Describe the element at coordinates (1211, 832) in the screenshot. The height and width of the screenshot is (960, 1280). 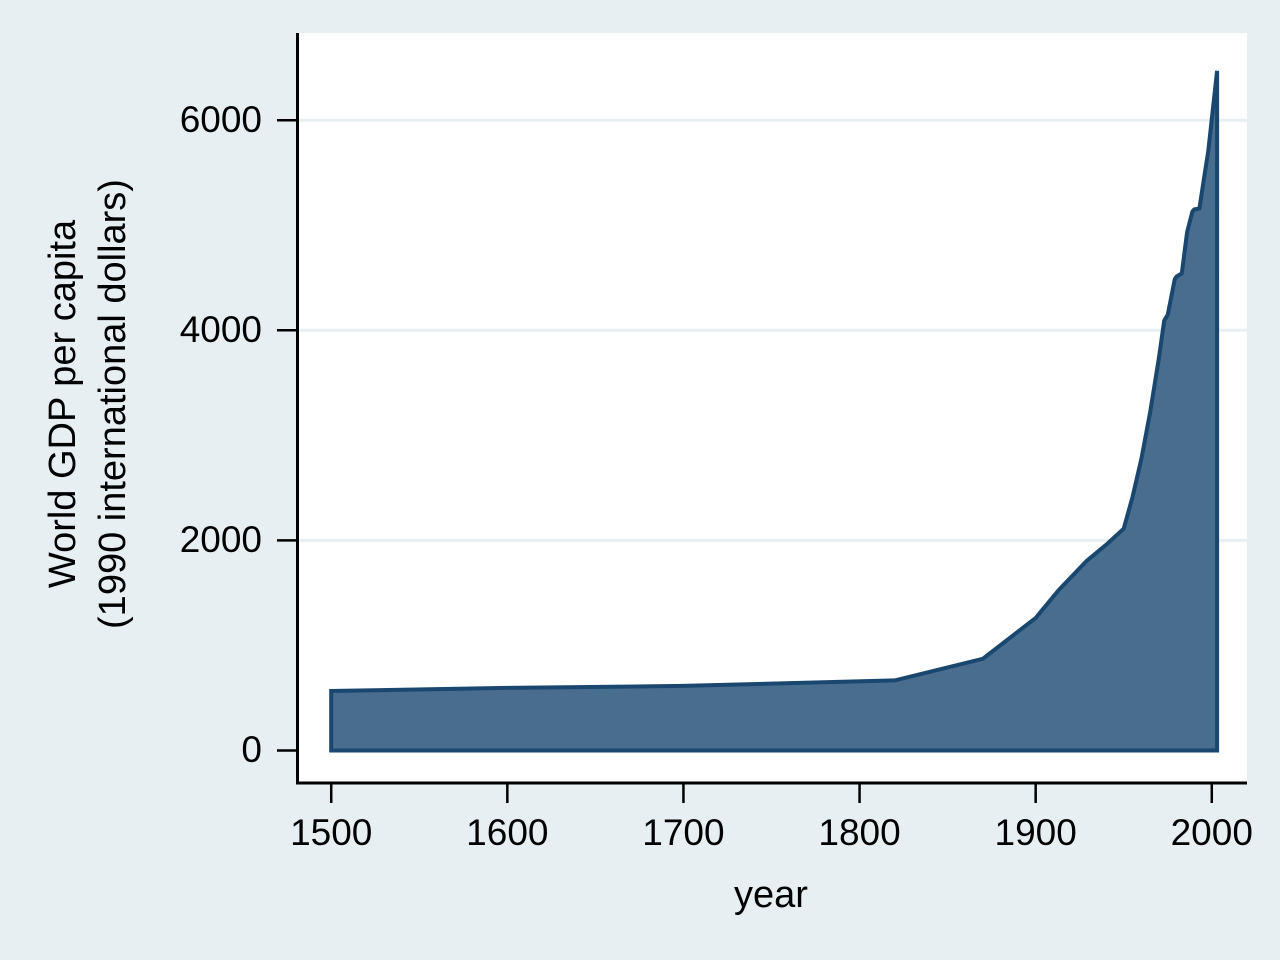
I see `x-tick-label: 2000` at that location.